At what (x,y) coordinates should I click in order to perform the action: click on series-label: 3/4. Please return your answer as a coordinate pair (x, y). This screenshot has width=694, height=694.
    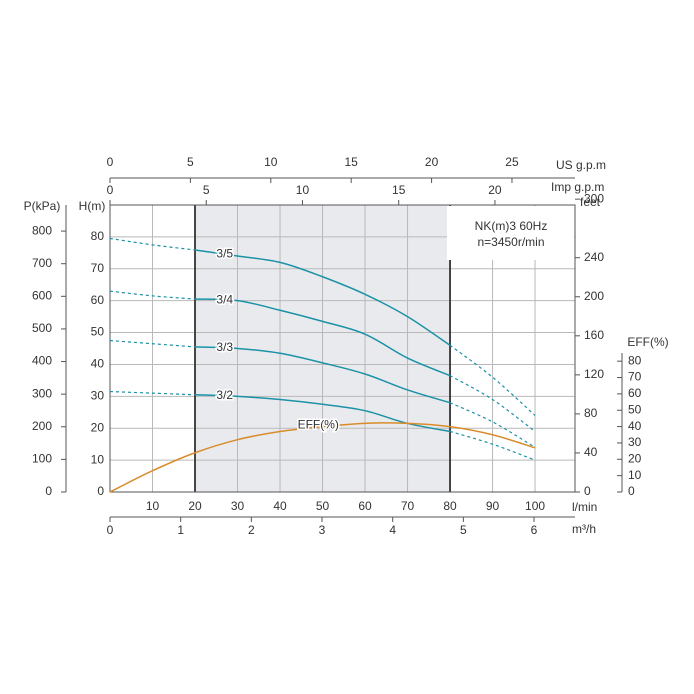
    Looking at the image, I should click on (224, 299).